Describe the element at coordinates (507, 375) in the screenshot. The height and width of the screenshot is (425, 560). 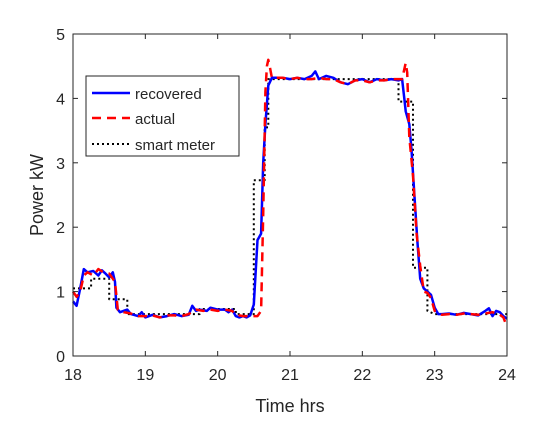
I see `x-tick-label: 24` at that location.